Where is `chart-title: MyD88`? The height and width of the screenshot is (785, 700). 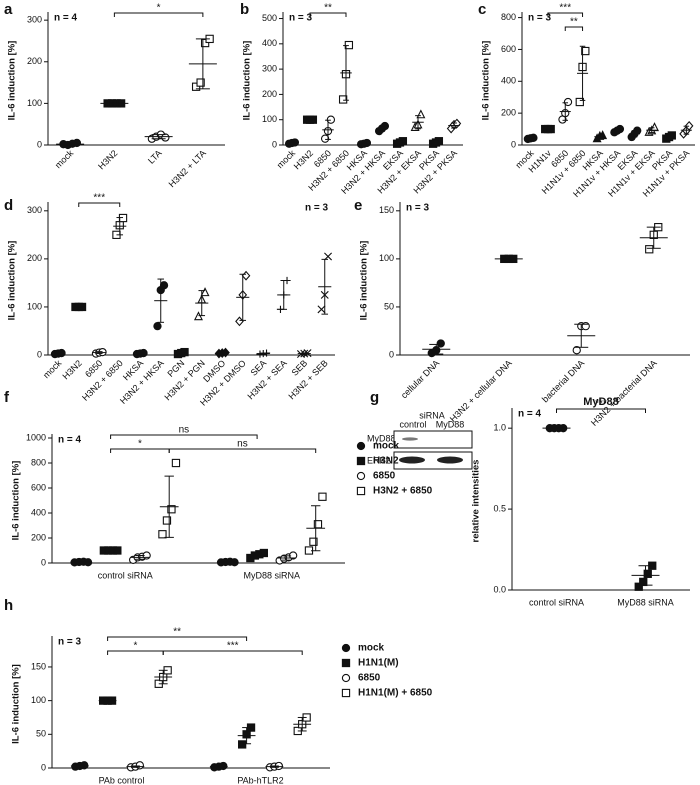
chart-title: MyD88 is located at coordinates (600, 402).